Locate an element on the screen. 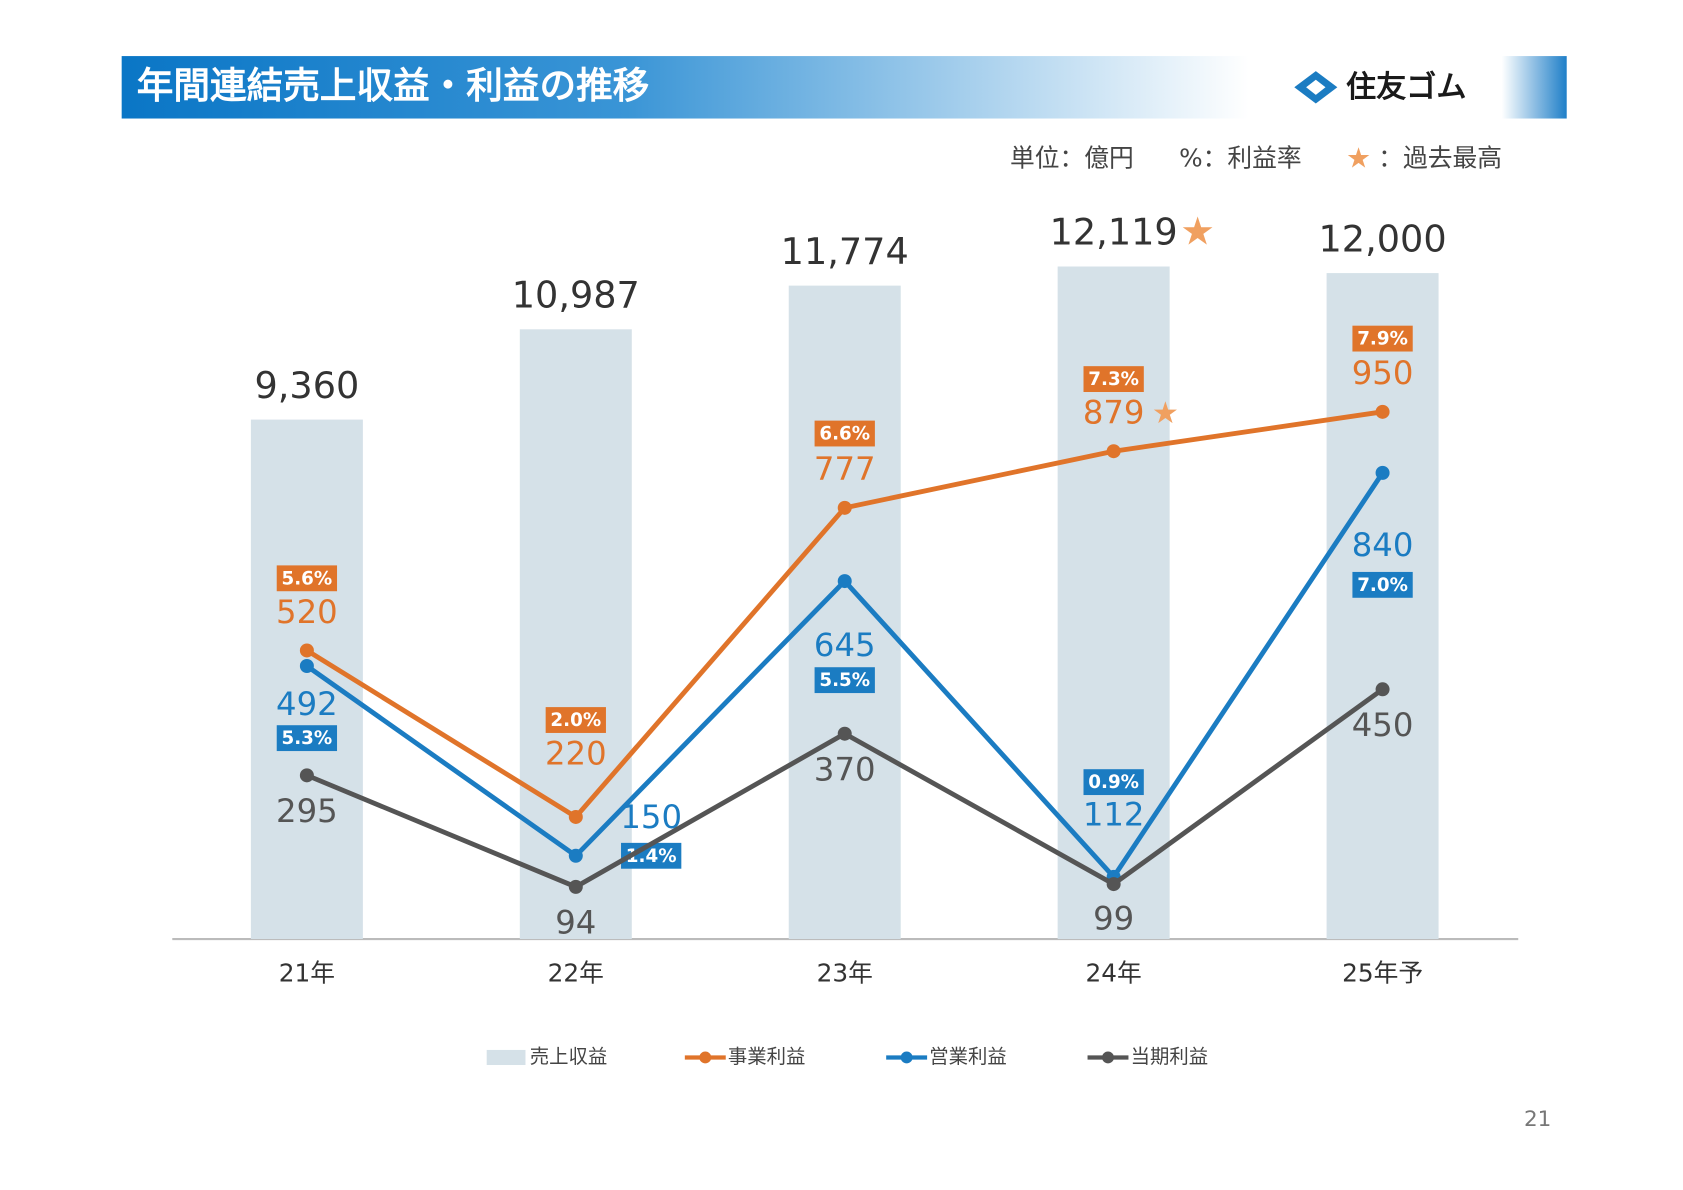  line-value-label: 112 is located at coordinates (1114, 815).